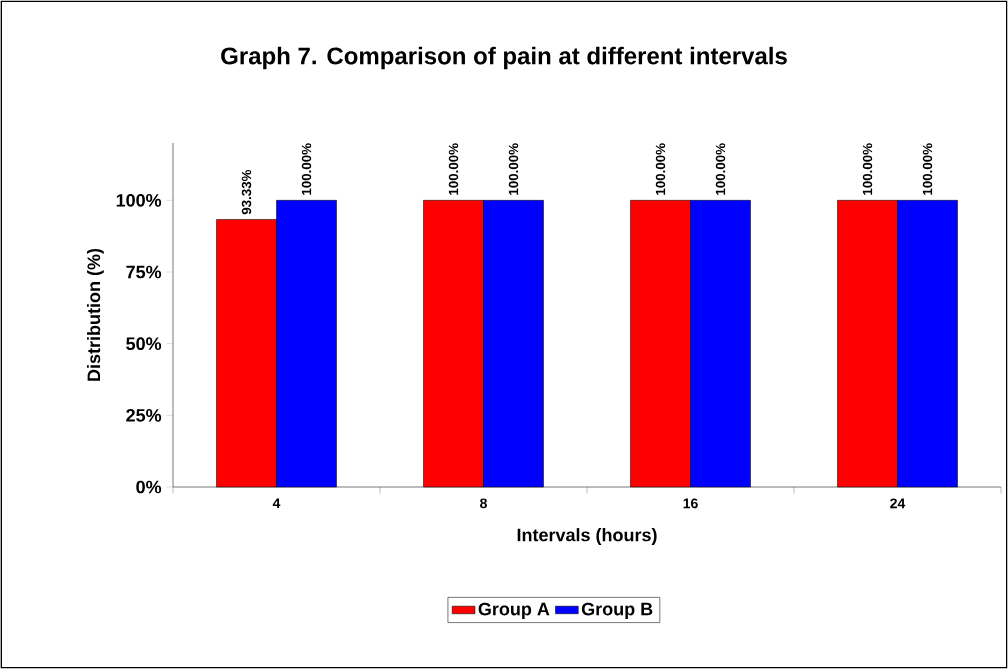  What do you see at coordinates (149, 487) in the screenshot?
I see `y-tick-label: 0%` at bounding box center [149, 487].